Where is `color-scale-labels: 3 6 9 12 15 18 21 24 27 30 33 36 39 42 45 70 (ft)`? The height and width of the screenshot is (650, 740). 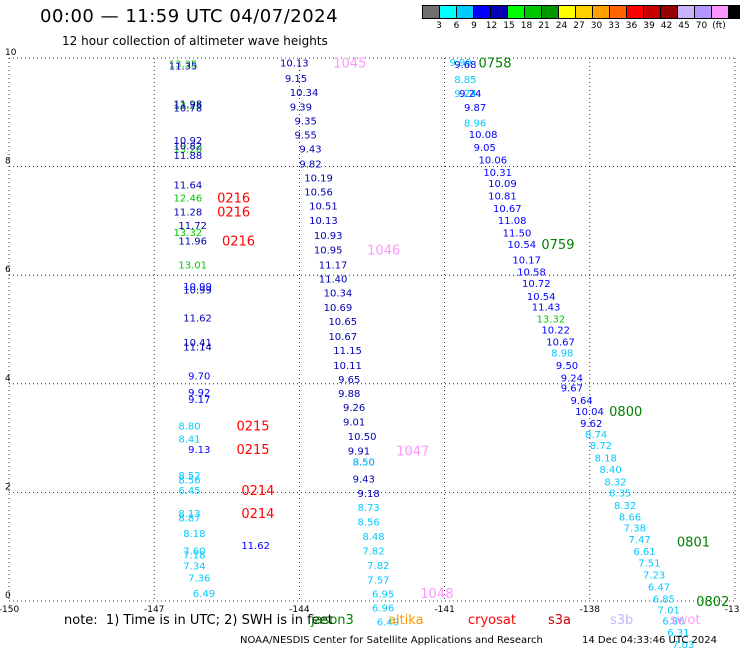 color-scale-labels: 3 6 9 12 15 18 21 24 27 30 33 36 39 42 45 70 (ft) is located at coordinates (581, 27).